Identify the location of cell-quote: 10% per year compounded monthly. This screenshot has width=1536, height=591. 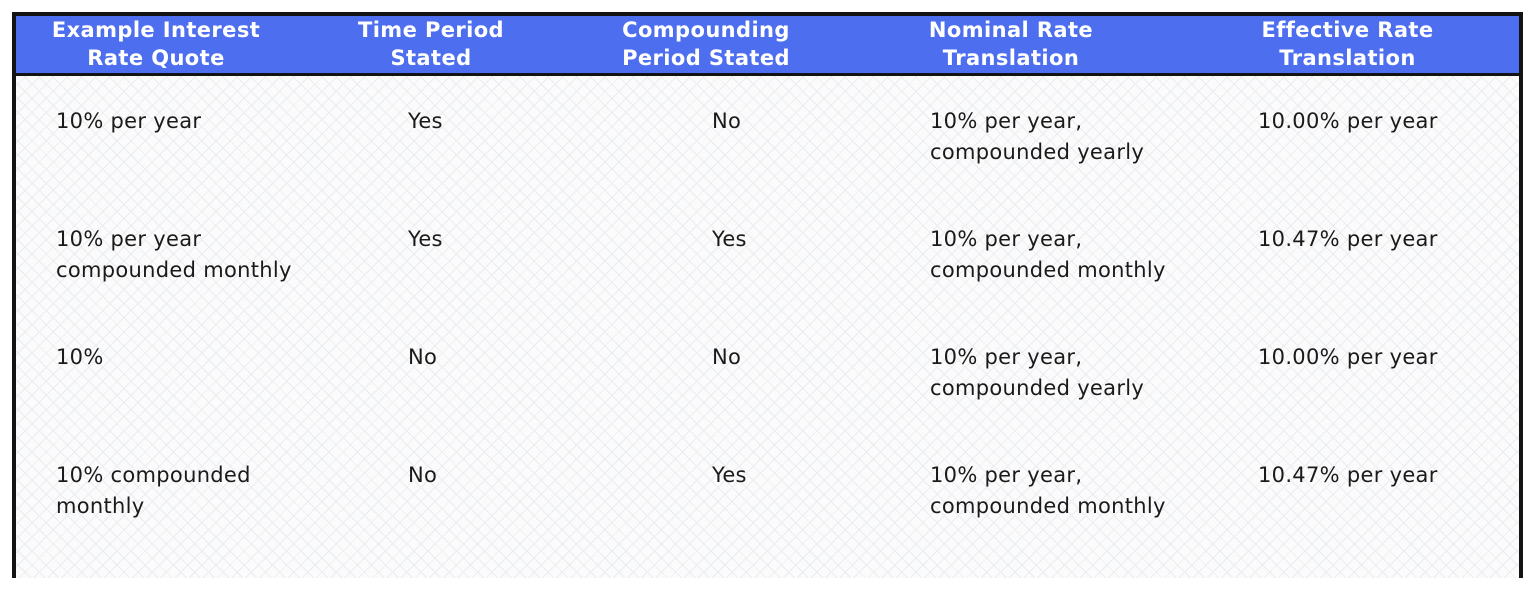
(174, 254).